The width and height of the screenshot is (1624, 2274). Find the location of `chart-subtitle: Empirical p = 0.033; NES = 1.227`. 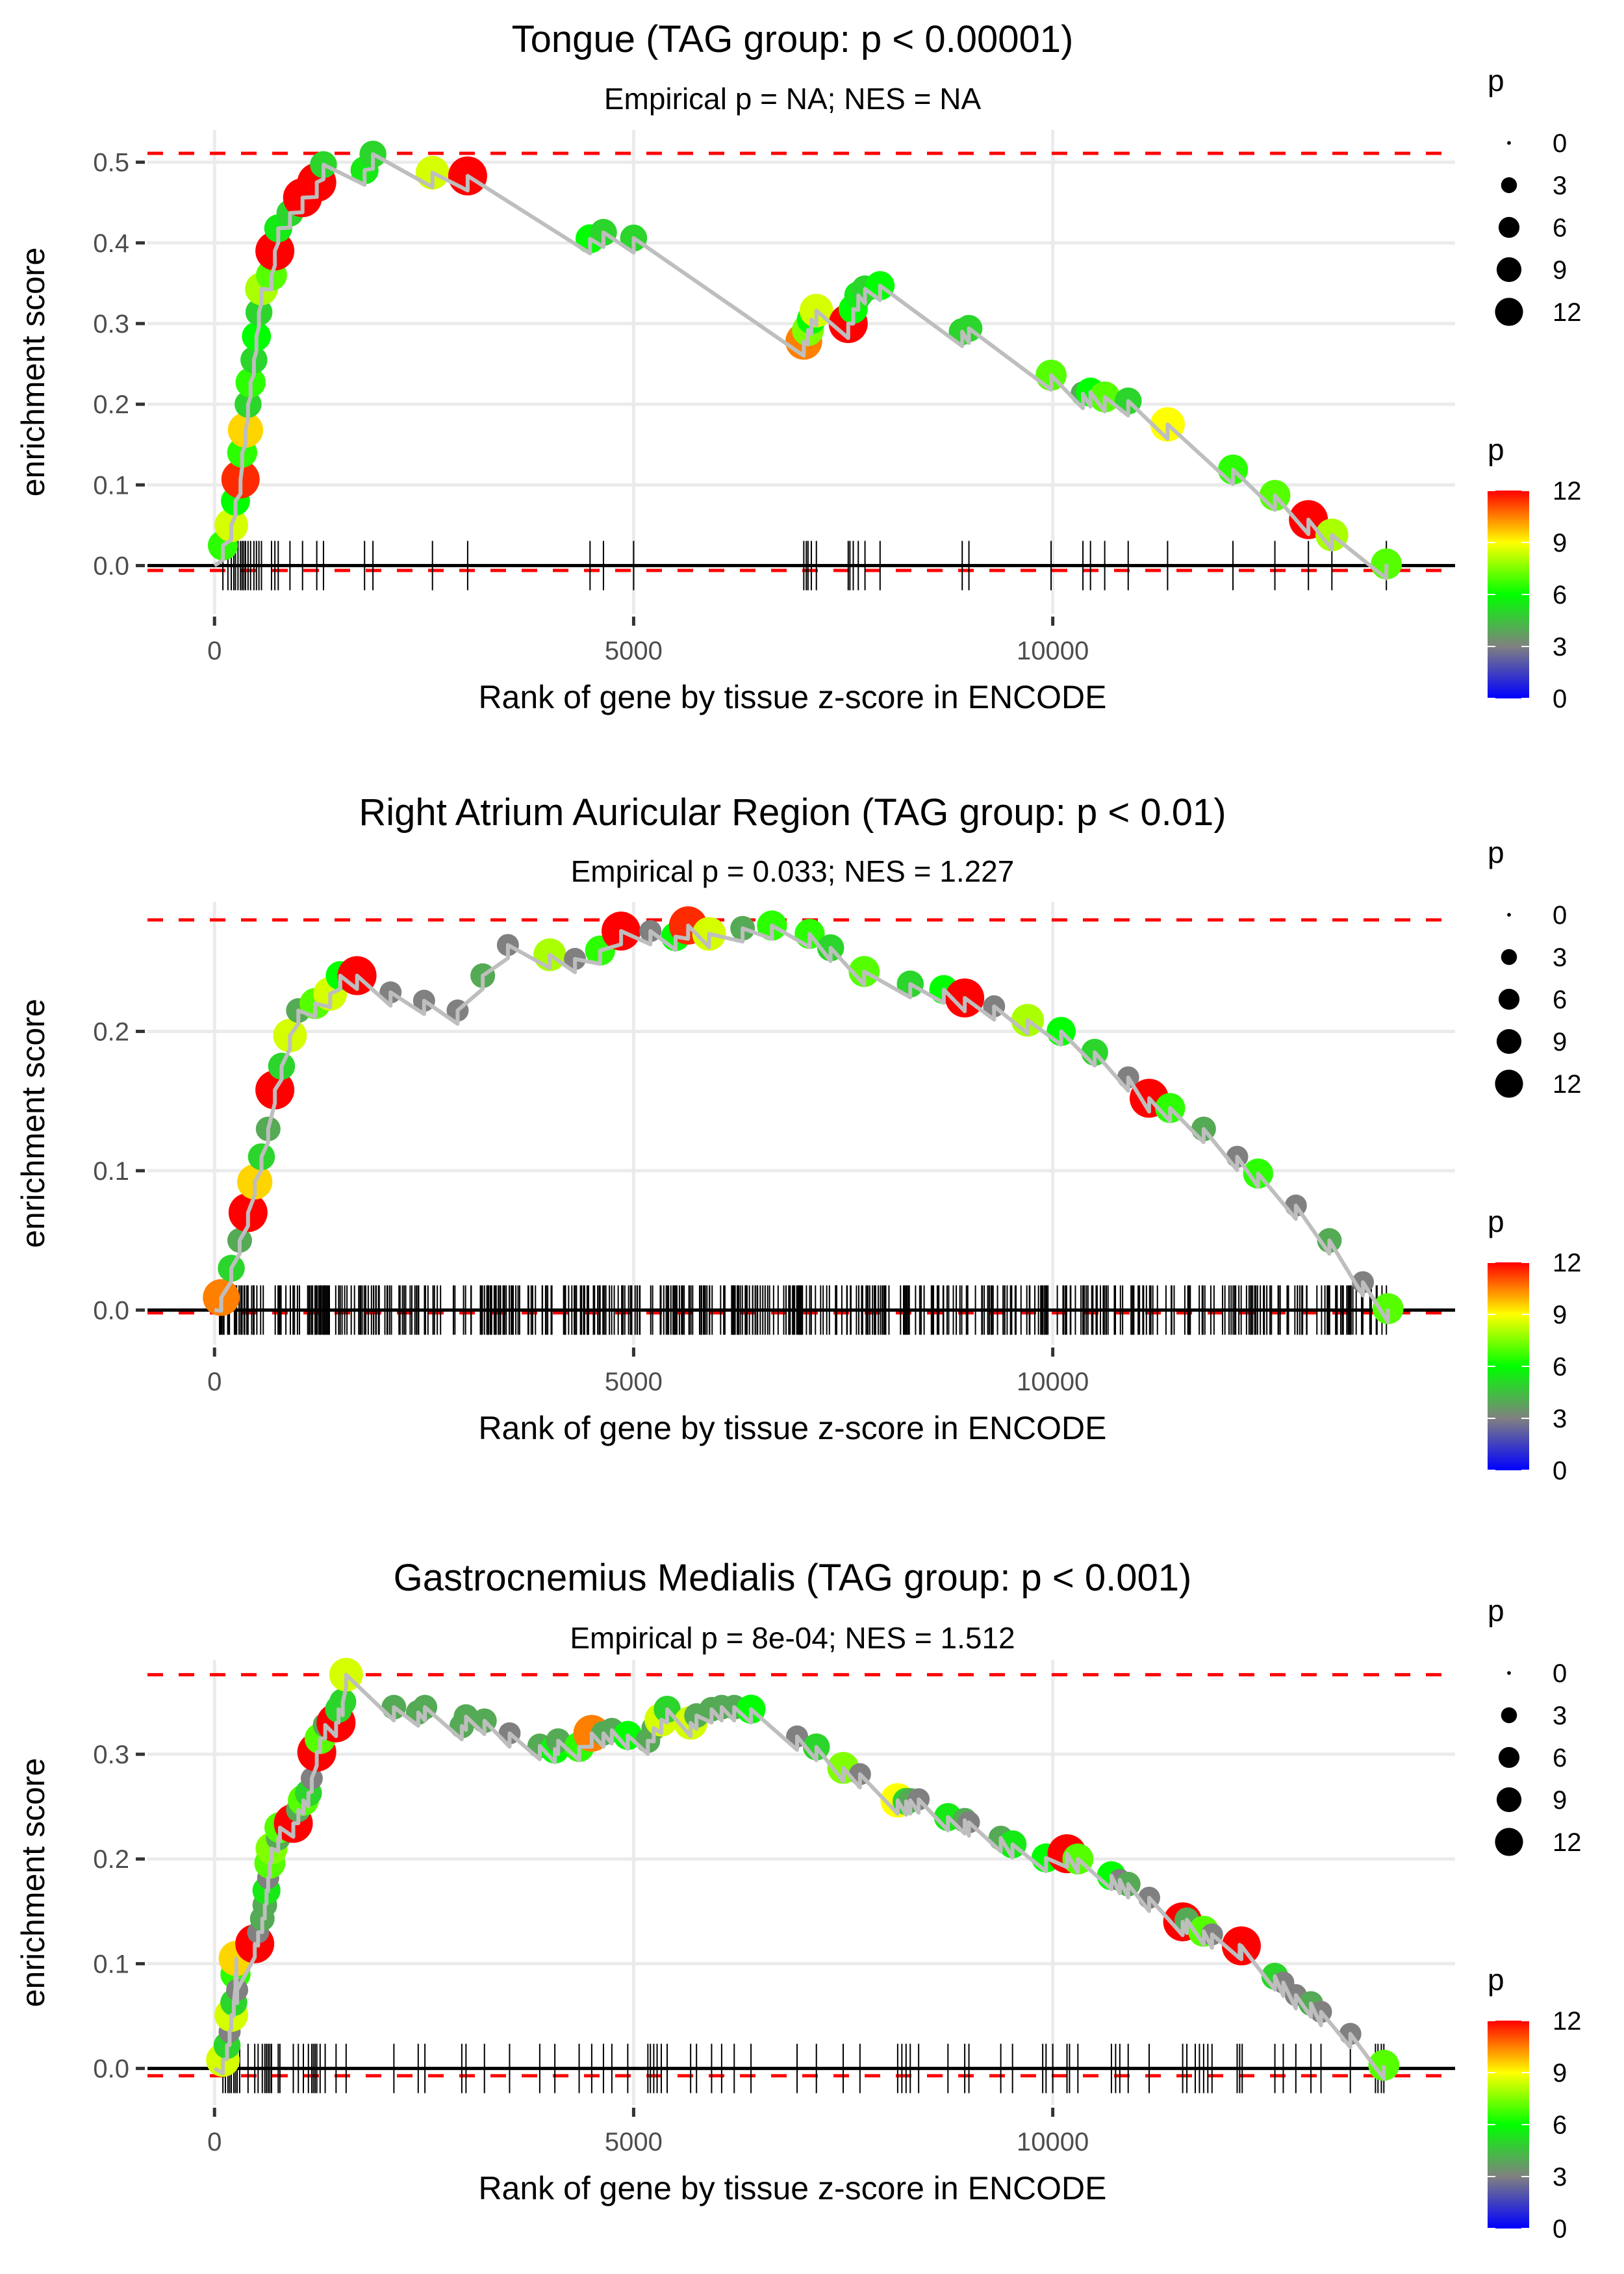

chart-subtitle: Empirical p = 0.033; NES = 1.227 is located at coordinates (793, 871).